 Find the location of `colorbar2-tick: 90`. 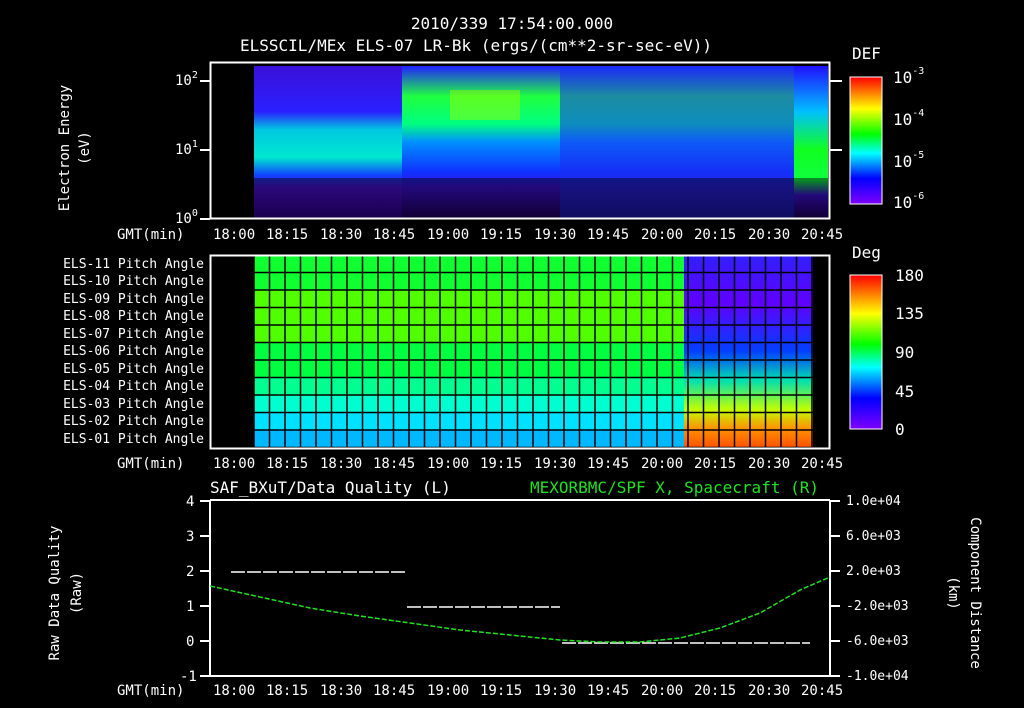

colorbar2-tick: 90 is located at coordinates (905, 352).